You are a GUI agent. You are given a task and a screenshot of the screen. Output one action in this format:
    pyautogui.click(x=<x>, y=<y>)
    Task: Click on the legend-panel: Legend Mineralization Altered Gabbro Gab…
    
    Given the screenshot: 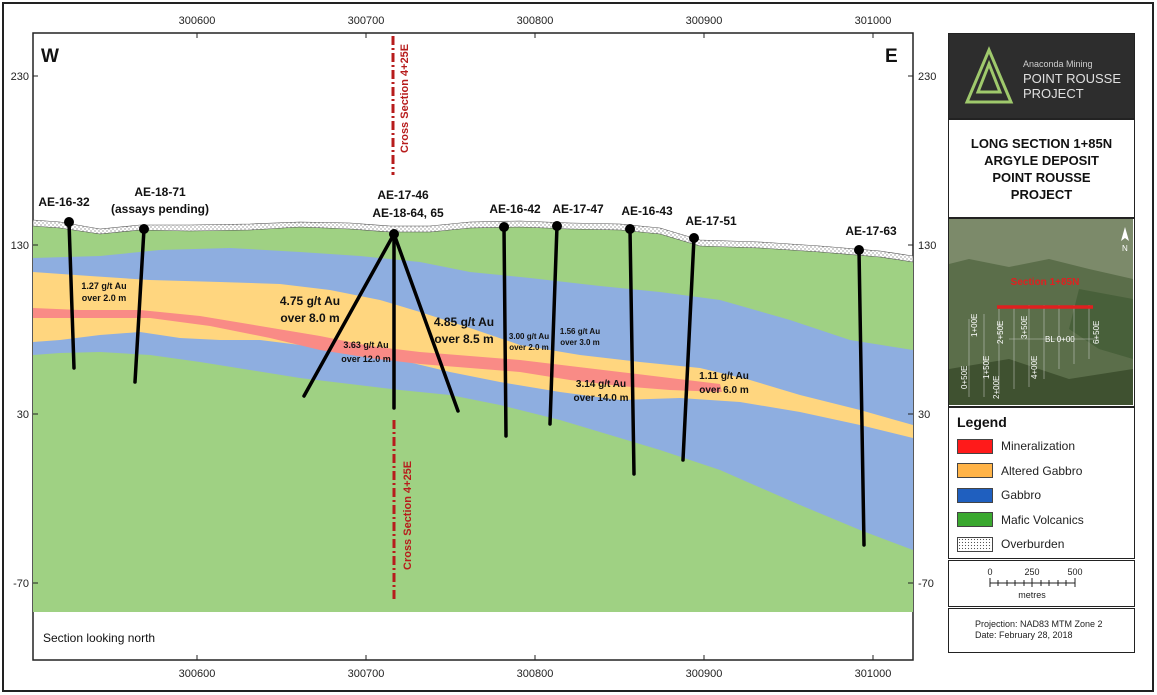 What is the action you would take?
    pyautogui.click(x=1041, y=483)
    